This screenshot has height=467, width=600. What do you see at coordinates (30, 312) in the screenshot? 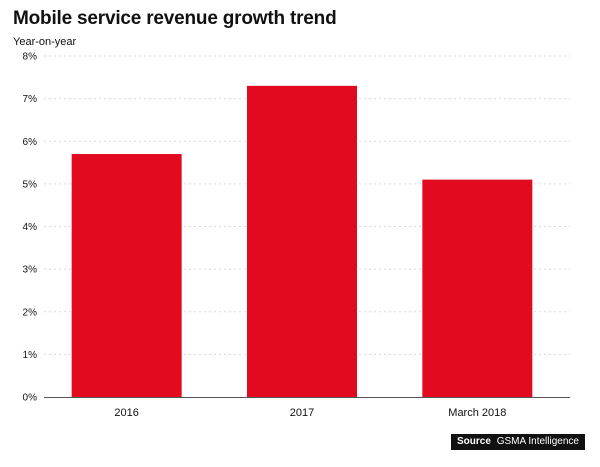
I see `y-tick-label: 2%` at bounding box center [30, 312].